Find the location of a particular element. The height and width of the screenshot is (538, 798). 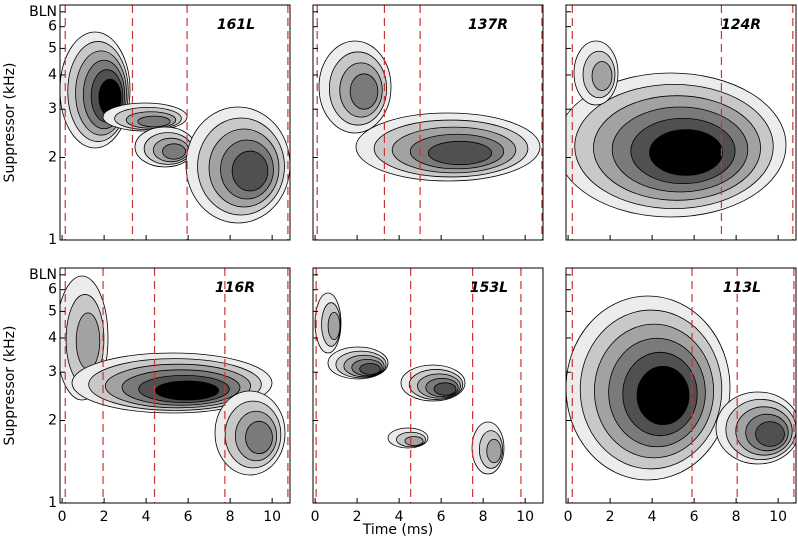

panel: 0 2 4 6 8 10 153L Time (ms) is located at coordinates (427, 402).